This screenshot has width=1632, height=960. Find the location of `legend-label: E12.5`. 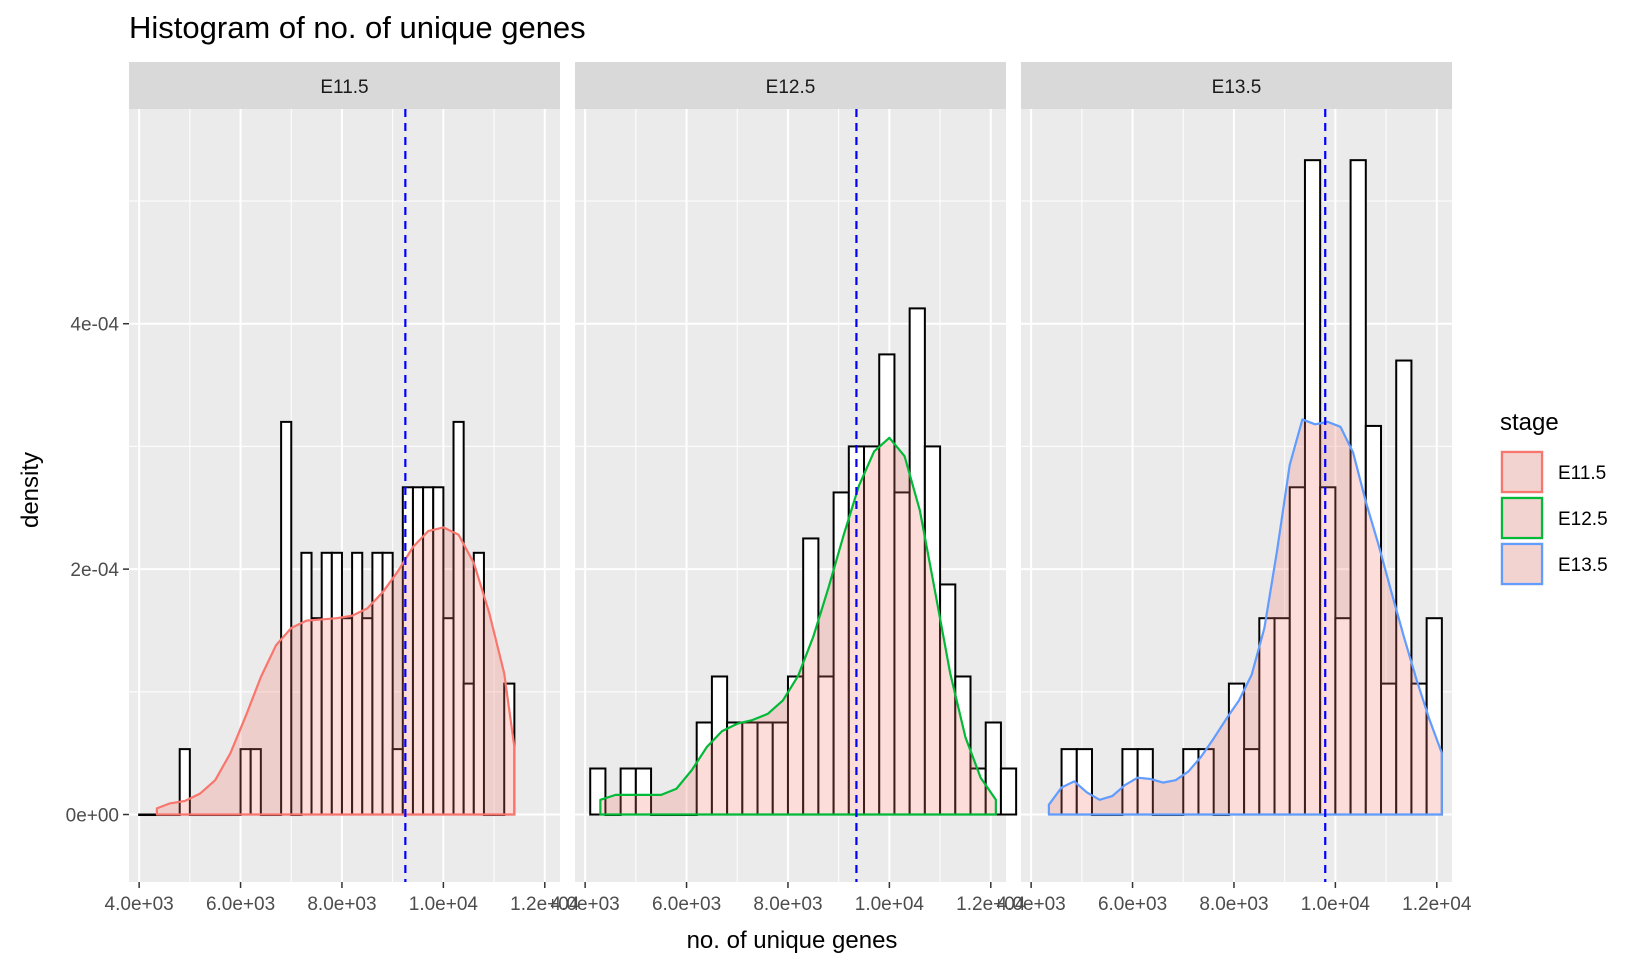

legend-label: E12.5 is located at coordinates (1583, 519).